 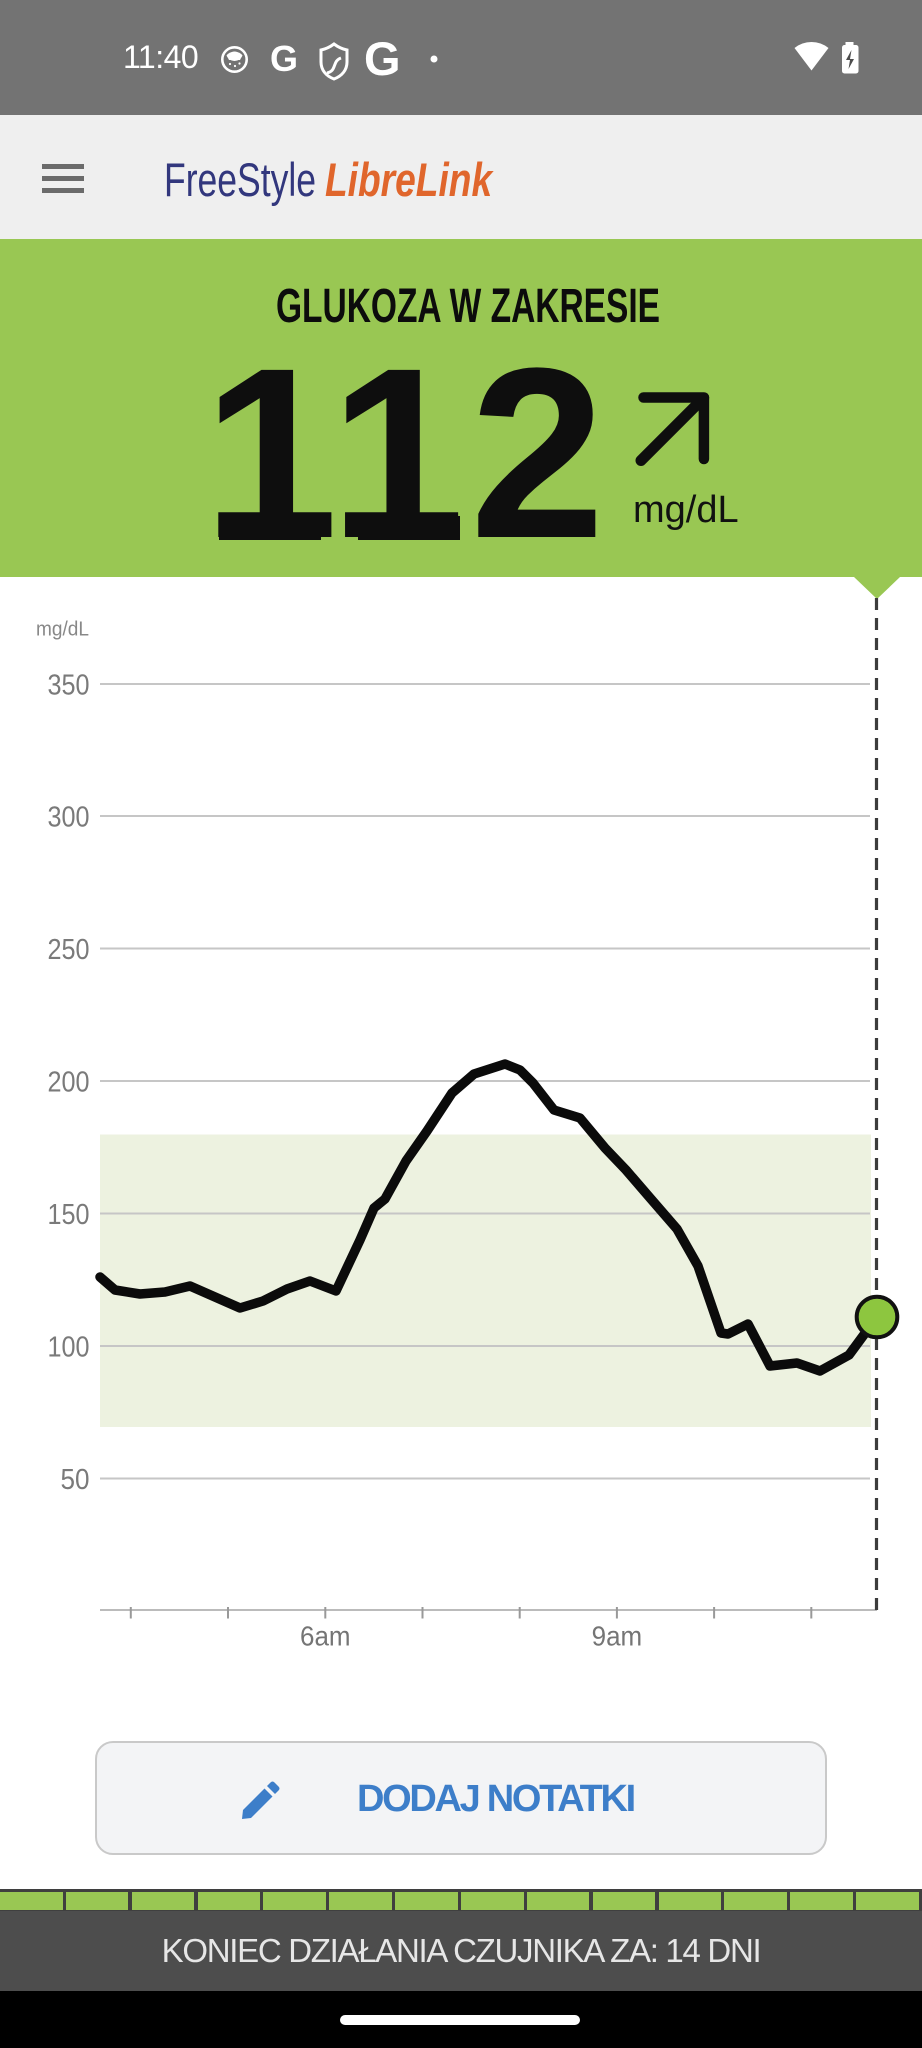 What do you see at coordinates (69, 1347) in the screenshot?
I see `svg-text: 100` at bounding box center [69, 1347].